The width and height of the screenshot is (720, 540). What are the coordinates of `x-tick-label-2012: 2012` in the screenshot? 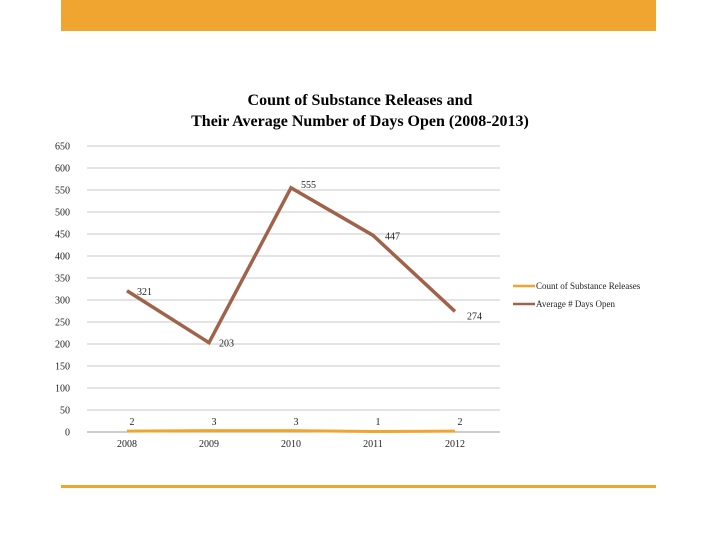 It's located at (455, 444).